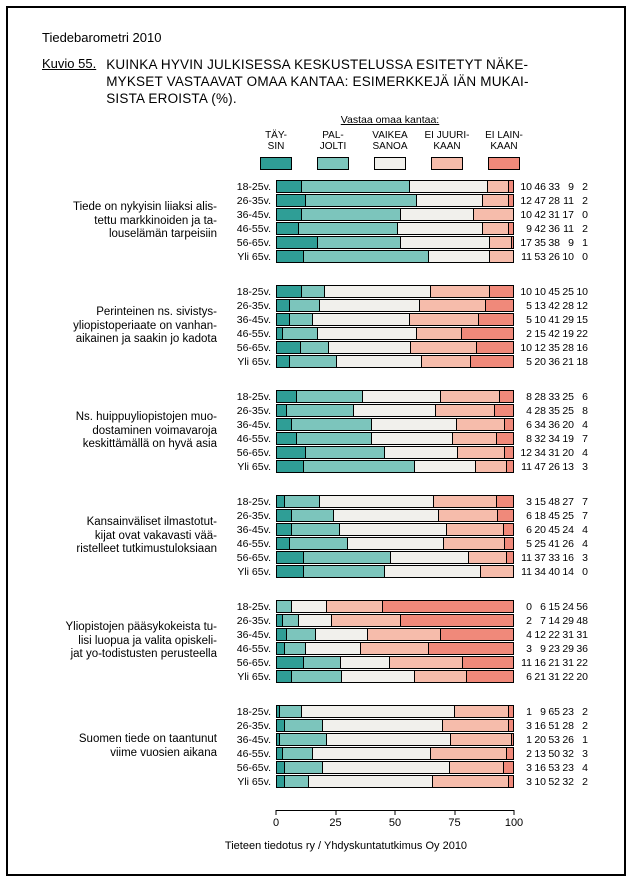 The width and height of the screenshot is (632, 882). Describe the element at coordinates (407, 347) in the screenshot. I see `bar-row: 56-65v. 10 12 35 28 16` at that location.